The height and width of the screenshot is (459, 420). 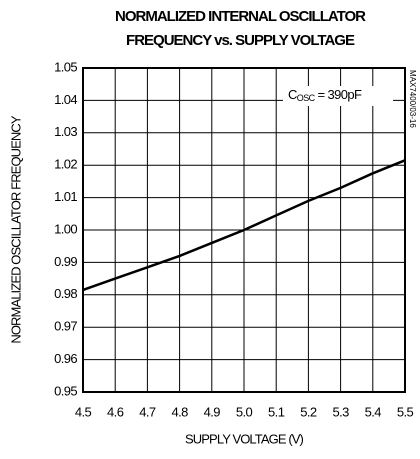 I want to click on y-tick-label: 1.02, so click(x=65, y=164).